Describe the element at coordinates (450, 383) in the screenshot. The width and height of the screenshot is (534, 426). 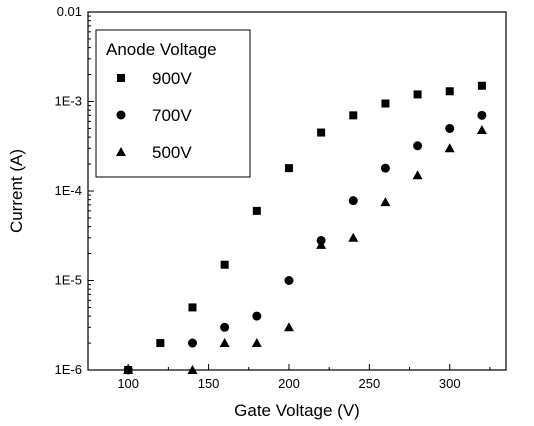
I see `x-tick-label: 300` at that location.